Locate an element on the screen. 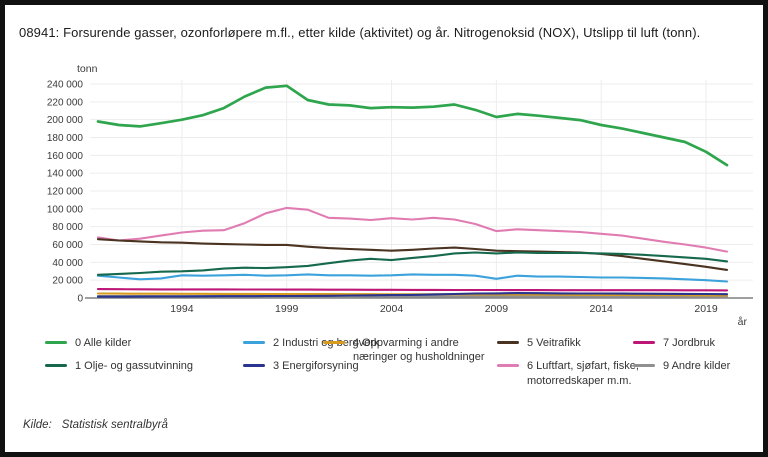 Image resolution: width=768 pixels, height=457 pixels. legend-item-8: 9 Andre kilder is located at coordinates (693, 366).